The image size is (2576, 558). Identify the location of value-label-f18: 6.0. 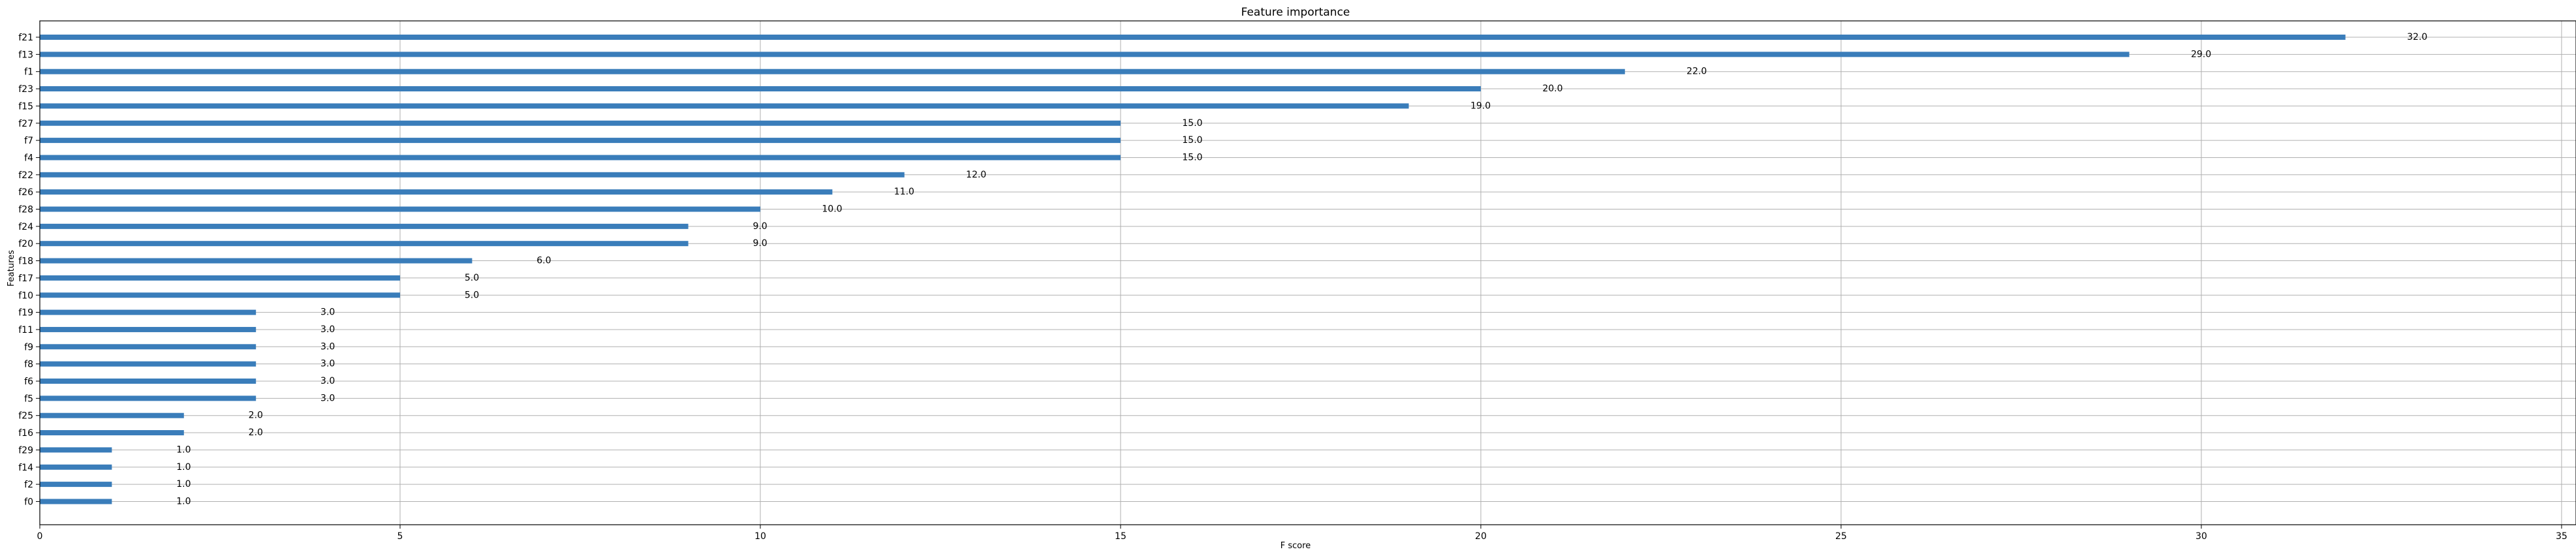
(543, 261).